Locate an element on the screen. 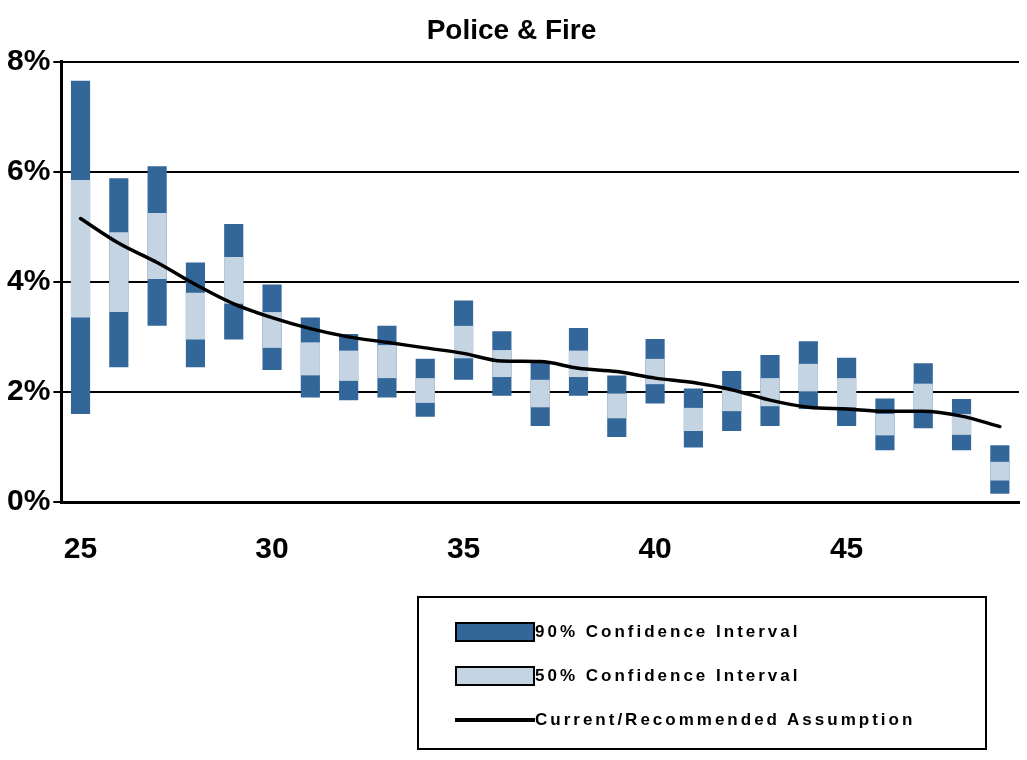  y-tick-label: 2% is located at coordinates (29, 390).